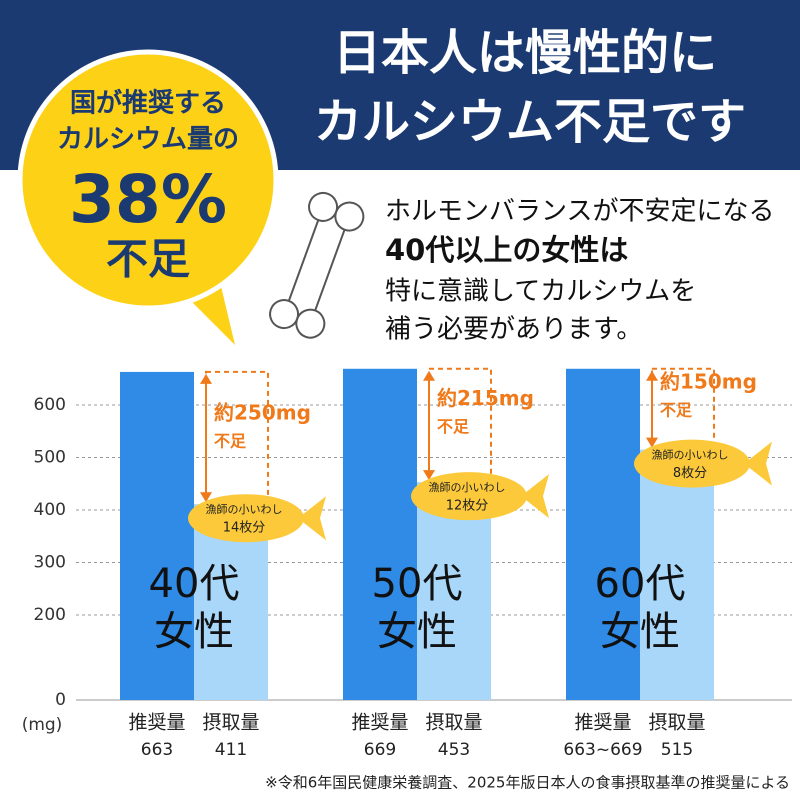  Describe the element at coordinates (148, 199) in the screenshot. I see `badge-figure: 38%` at that location.